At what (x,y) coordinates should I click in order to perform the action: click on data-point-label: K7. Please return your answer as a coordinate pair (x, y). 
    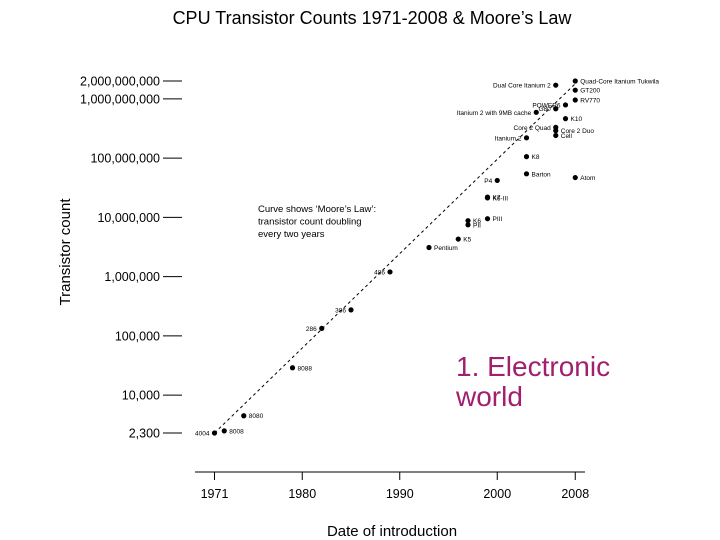
    Looking at the image, I should click on (497, 198).